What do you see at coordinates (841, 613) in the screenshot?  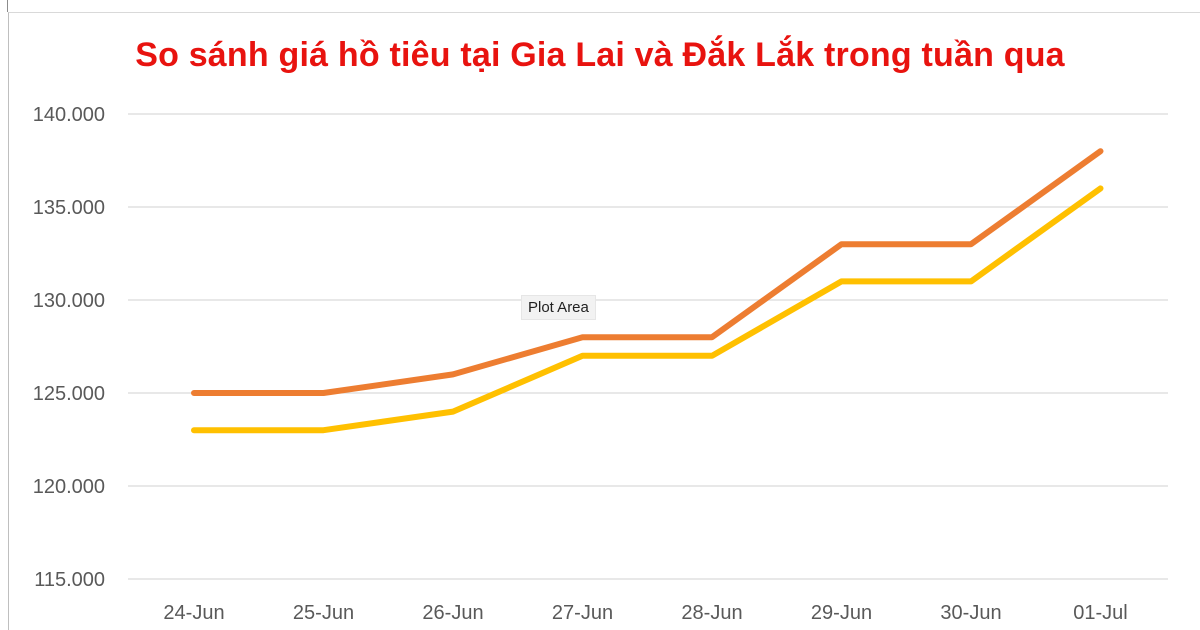 I see `x-tick-label: 29-Jun` at bounding box center [841, 613].